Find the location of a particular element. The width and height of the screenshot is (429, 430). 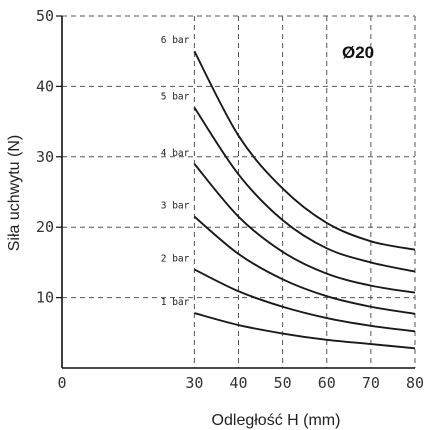

x-tick-labels: 0 30 40 50 60 70 80 is located at coordinates (240, 383).